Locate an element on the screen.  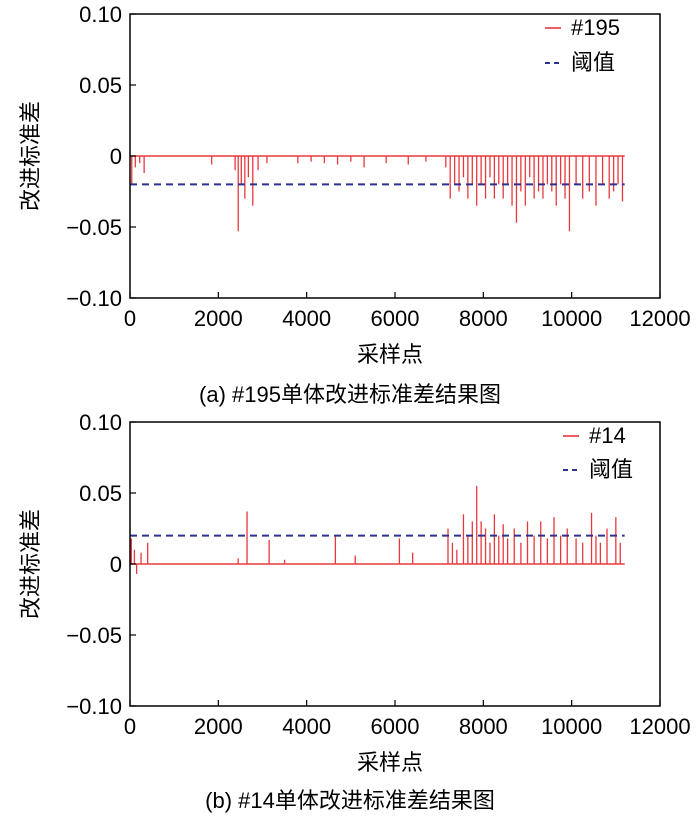
legend: #195 阈值 is located at coordinates (582, 45).